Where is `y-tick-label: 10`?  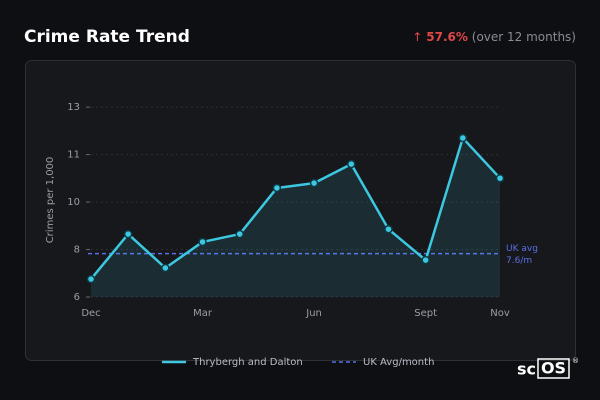
y-tick-label: 10 is located at coordinates (73, 202).